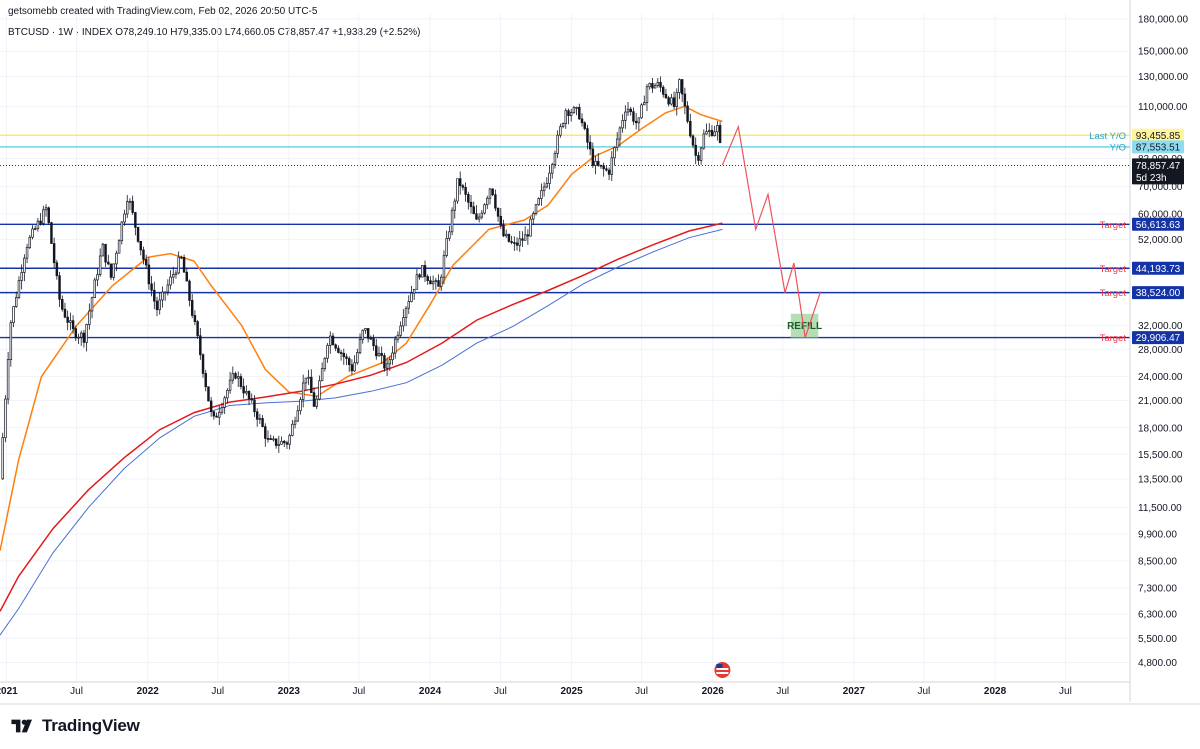 The image size is (1200, 749). Describe the element at coordinates (1160, 479) in the screenshot. I see `price-tick-label: 13,500.00` at that location.